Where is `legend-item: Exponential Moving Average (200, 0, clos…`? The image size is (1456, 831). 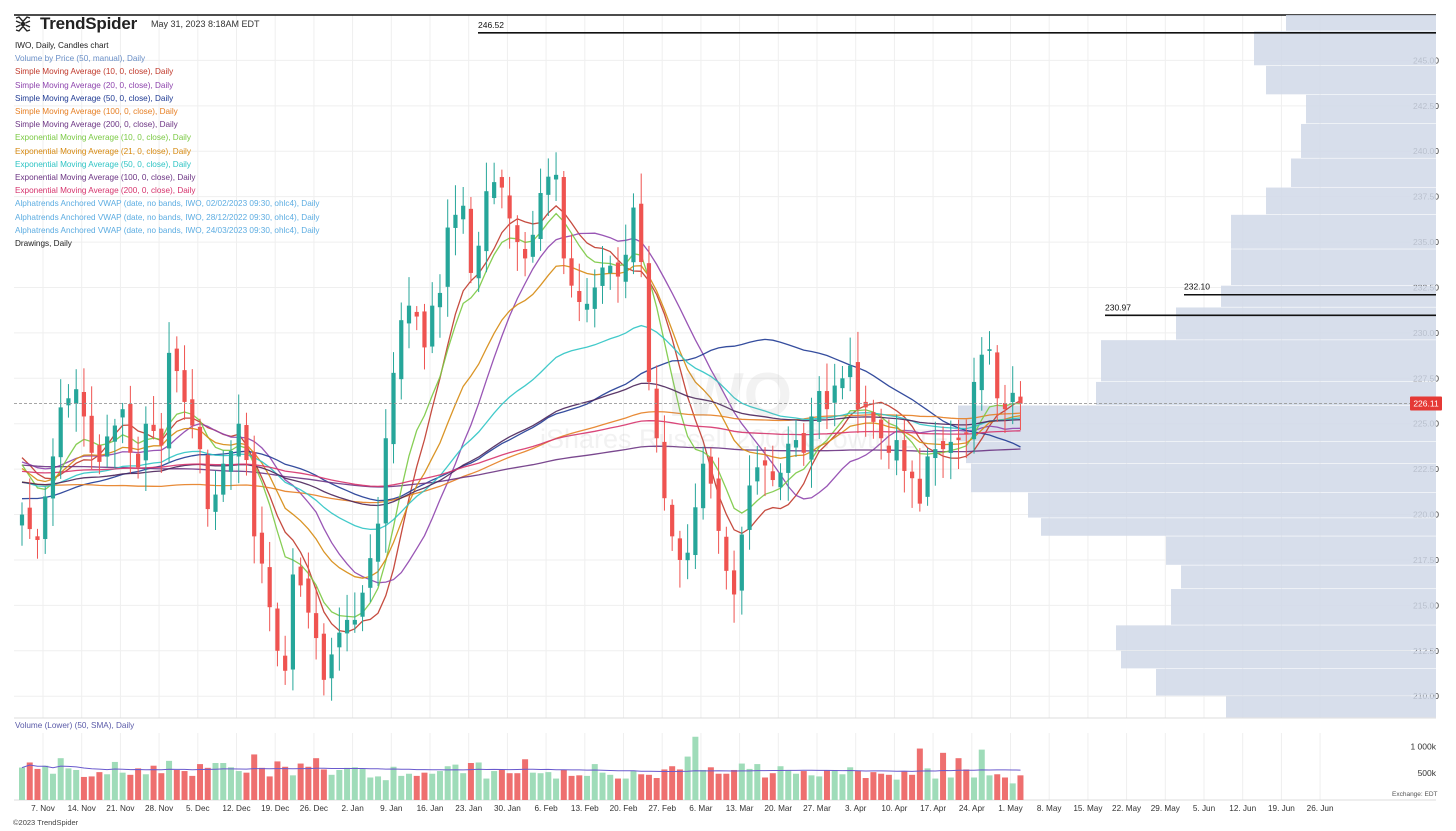 legend-item: Exponential Moving Average (200, 0, clos… is located at coordinates (105, 191).